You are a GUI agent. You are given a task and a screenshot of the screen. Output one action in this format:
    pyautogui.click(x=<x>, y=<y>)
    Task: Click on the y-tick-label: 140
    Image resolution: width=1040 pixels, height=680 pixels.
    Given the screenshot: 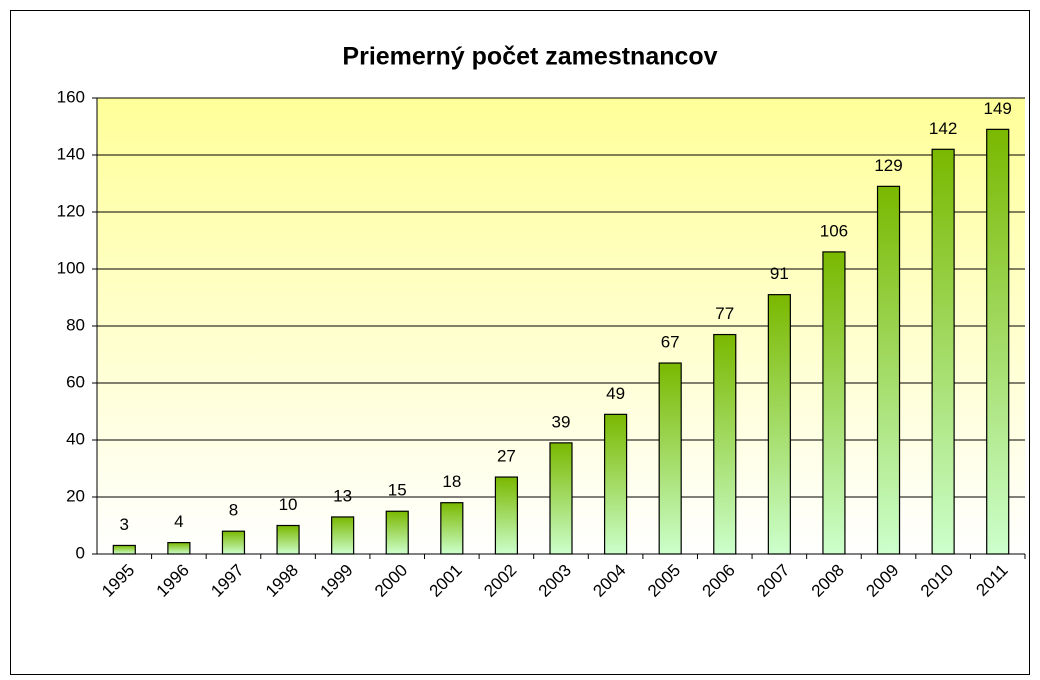 What is the action you would take?
    pyautogui.click(x=71, y=153)
    